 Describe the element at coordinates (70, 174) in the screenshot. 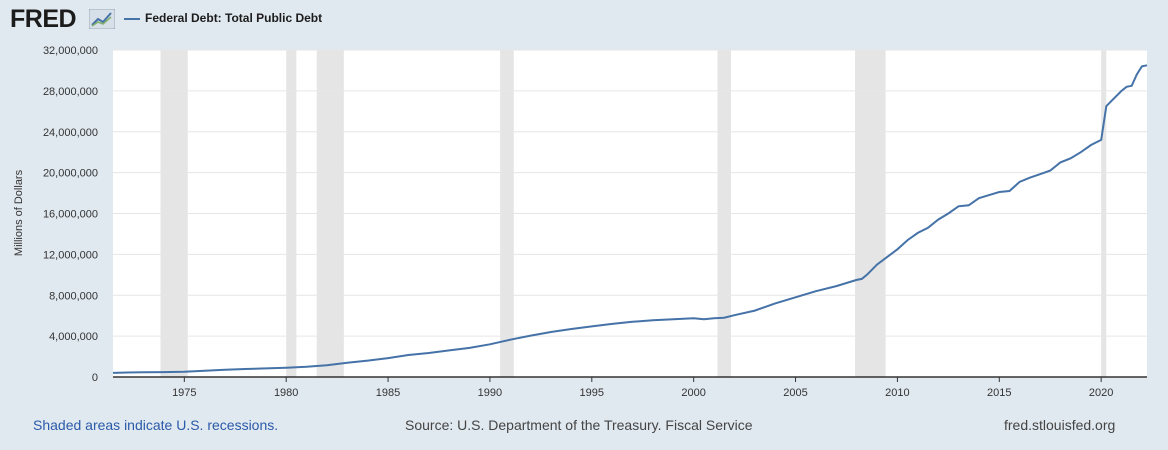

I see `y-tick-label: 20,000,000` at that location.